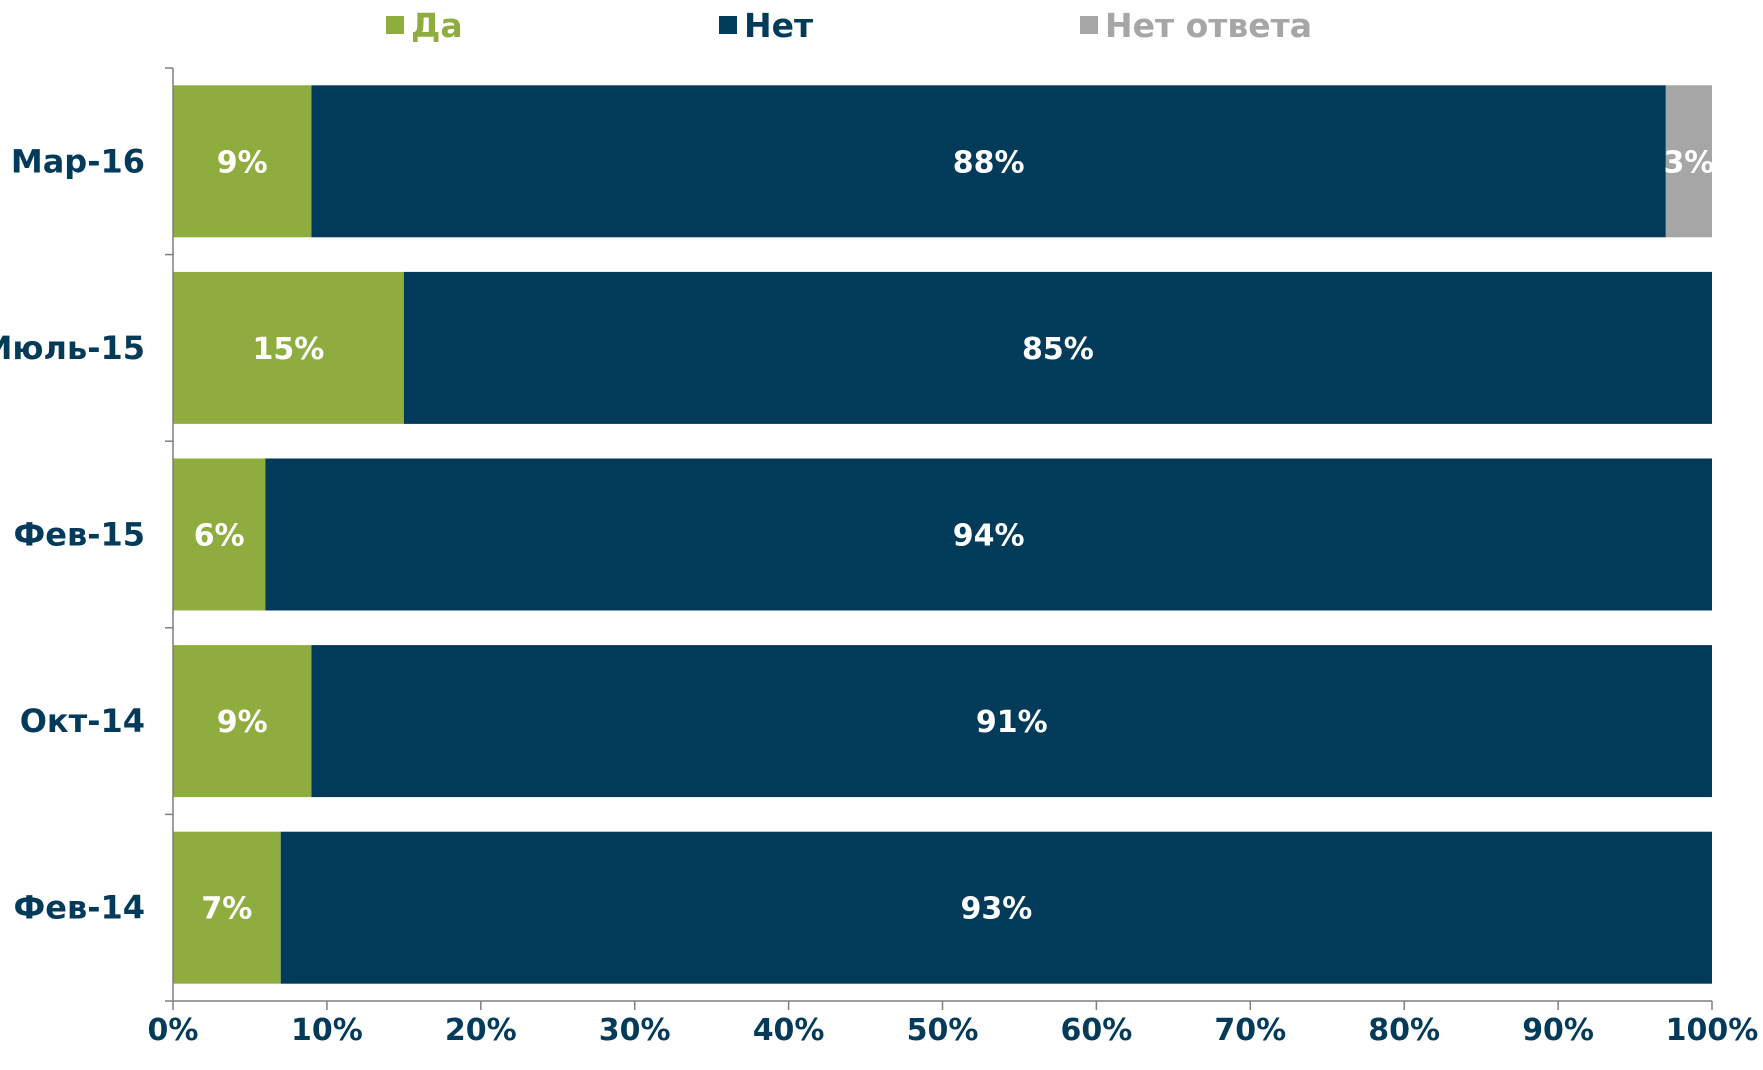  Describe the element at coordinates (80, 535) in the screenshot. I see `category-label: Фев-15` at that location.